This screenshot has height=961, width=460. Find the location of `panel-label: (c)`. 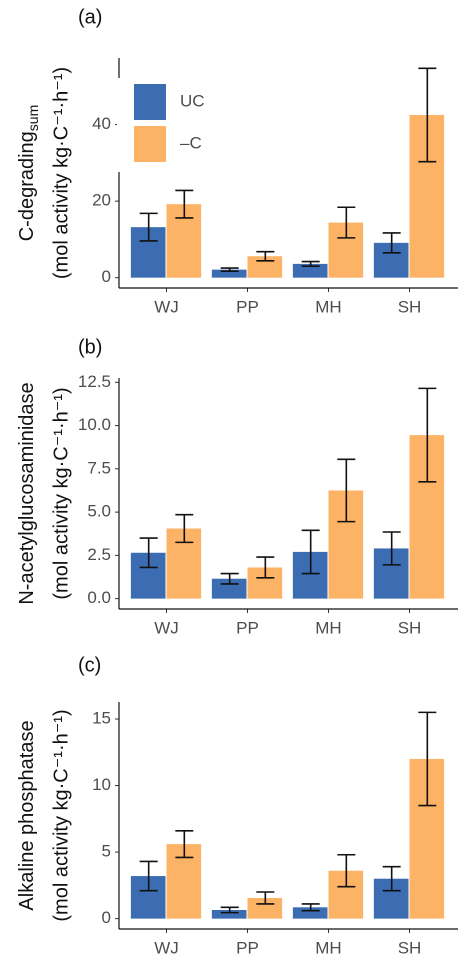

panel-label: (c) is located at coordinates (89, 665).